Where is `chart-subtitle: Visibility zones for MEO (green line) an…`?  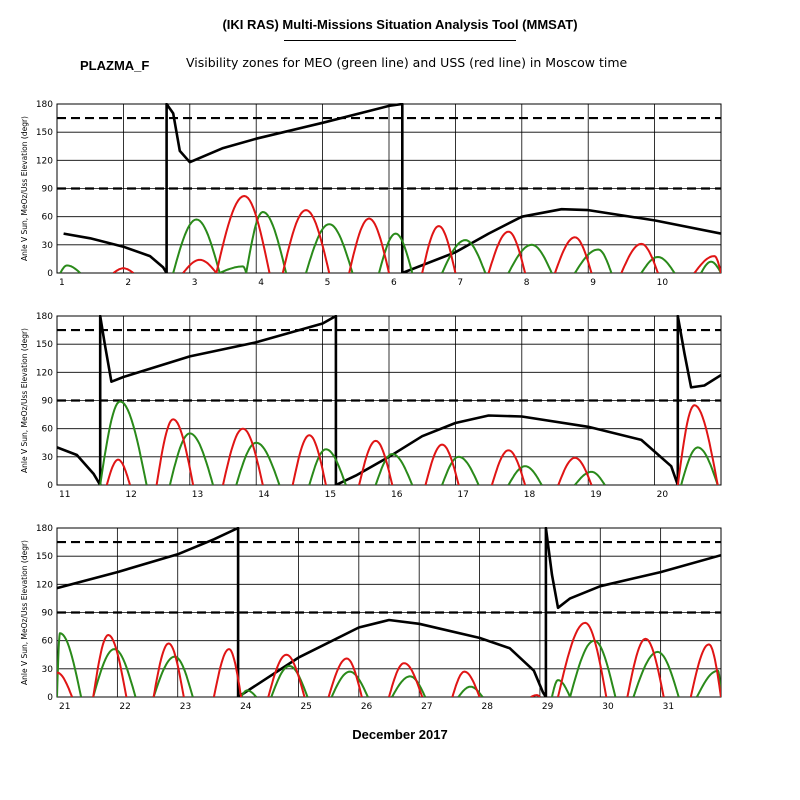 chart-subtitle: Visibility zones for MEO (green line) an… is located at coordinates (407, 62).